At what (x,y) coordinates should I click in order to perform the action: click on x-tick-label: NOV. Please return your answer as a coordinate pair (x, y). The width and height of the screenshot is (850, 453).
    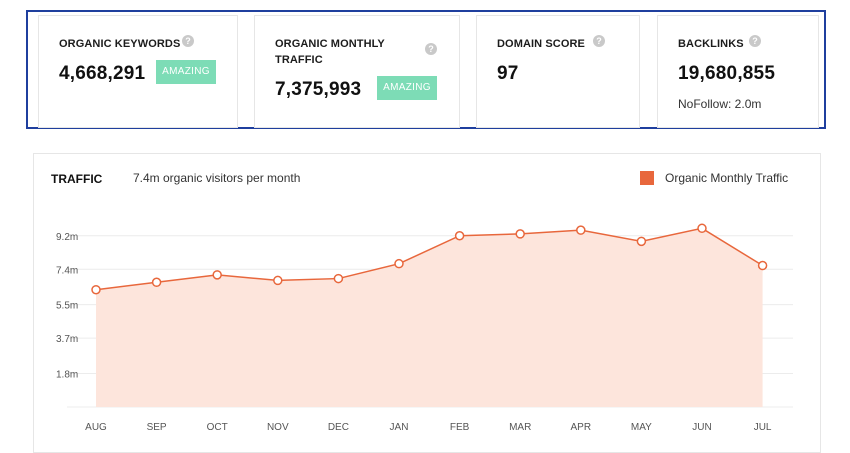
    Looking at the image, I should click on (278, 427).